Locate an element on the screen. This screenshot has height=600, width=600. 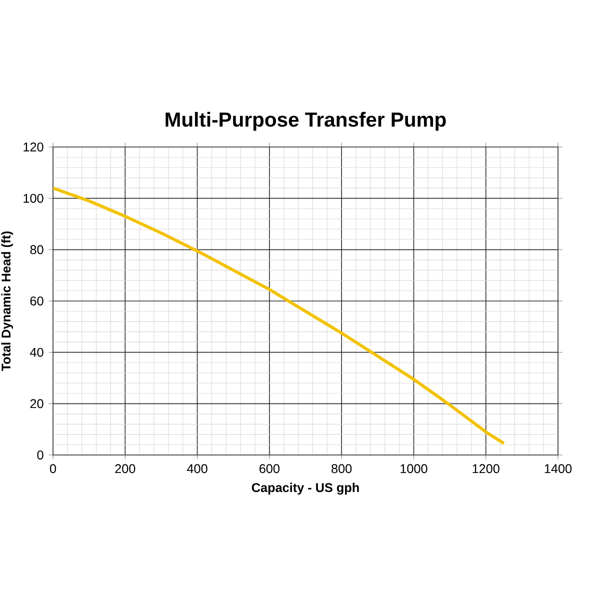
x-axis-title: Capacity - US gph is located at coordinates (305, 488).